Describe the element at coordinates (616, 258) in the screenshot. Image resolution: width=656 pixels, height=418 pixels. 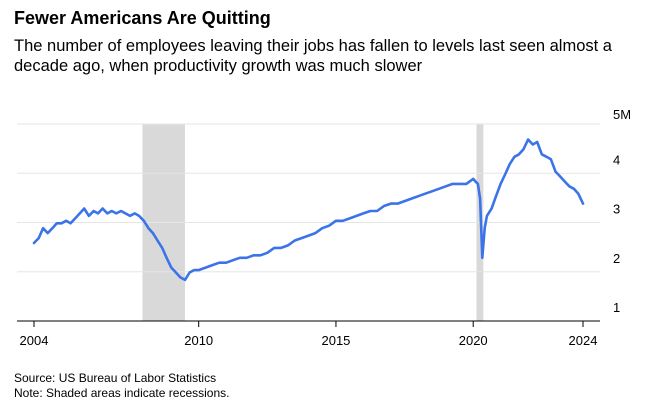
I see `y-tick-label: 2` at that location.